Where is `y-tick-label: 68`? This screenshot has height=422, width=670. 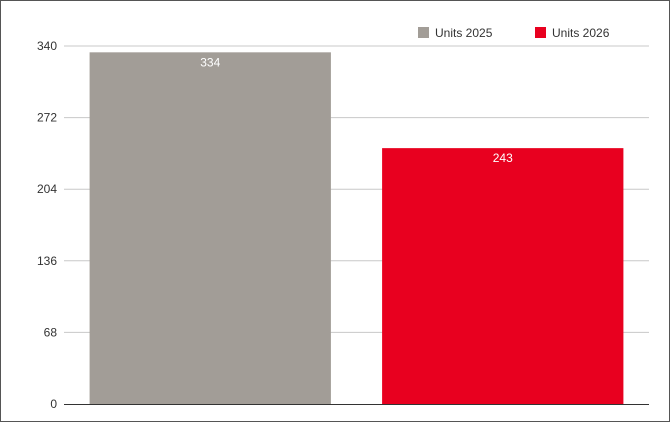
y-tick-label: 68 is located at coordinates (51, 332).